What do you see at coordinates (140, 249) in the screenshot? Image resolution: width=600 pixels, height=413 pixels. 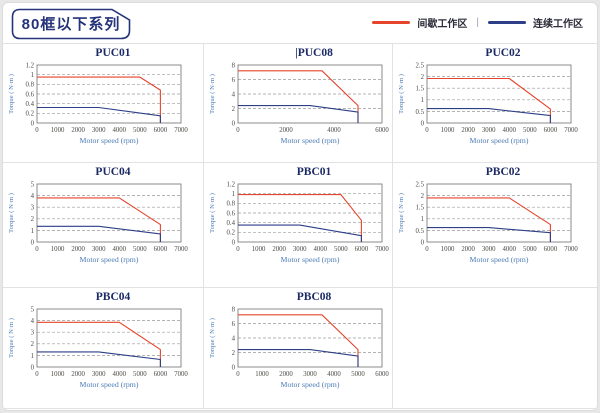 I see `svg-text: 5000` at bounding box center [140, 249].